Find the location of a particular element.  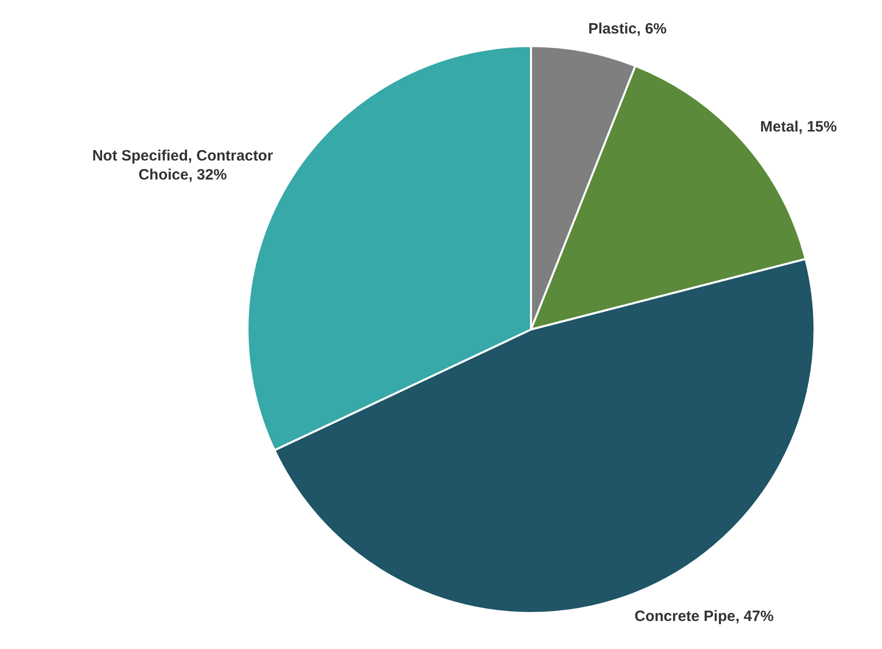

slice-label: Plastic, 6% is located at coordinates (627, 29).